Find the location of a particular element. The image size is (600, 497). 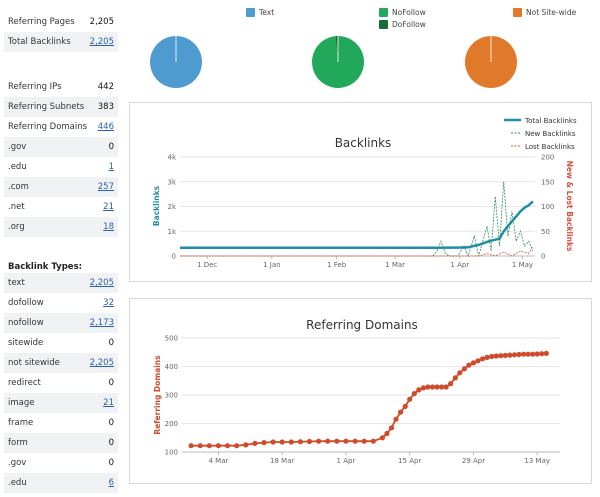

y-tick-label: 1k is located at coordinates (171, 232).